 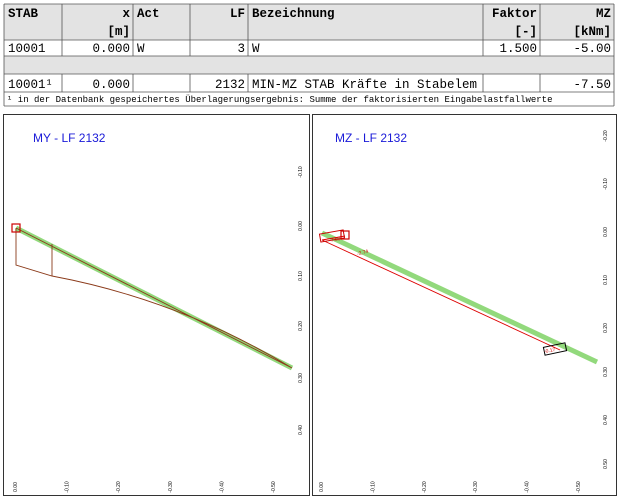 What do you see at coordinates (514, 14) in the screenshot?
I see `column-header: Faktor` at bounding box center [514, 14].